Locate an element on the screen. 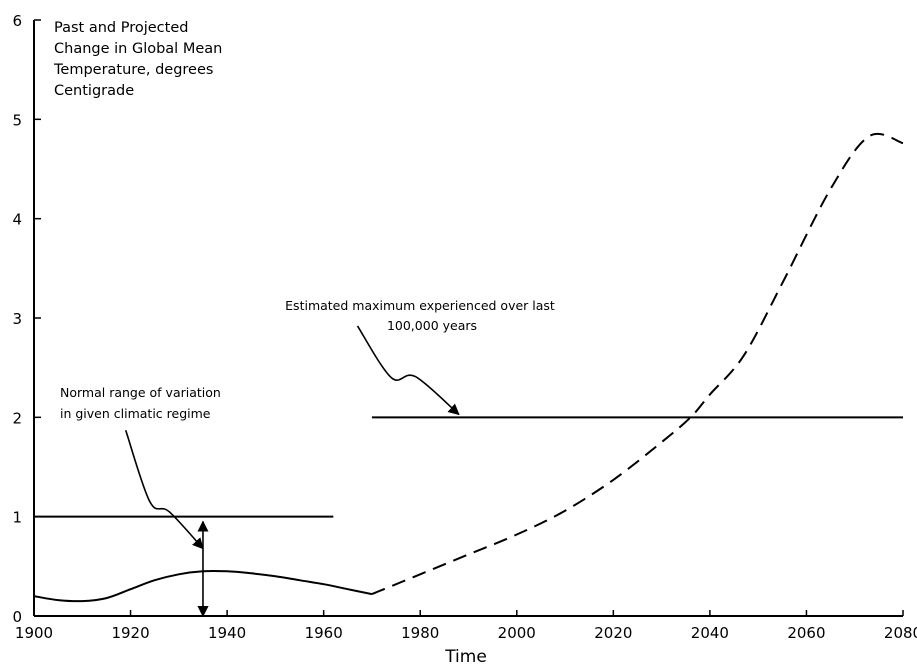 Image resolution: width=917 pixels, height=666 pixels. annotation-normal-range-line-1: Normal range of variation is located at coordinates (140, 392).